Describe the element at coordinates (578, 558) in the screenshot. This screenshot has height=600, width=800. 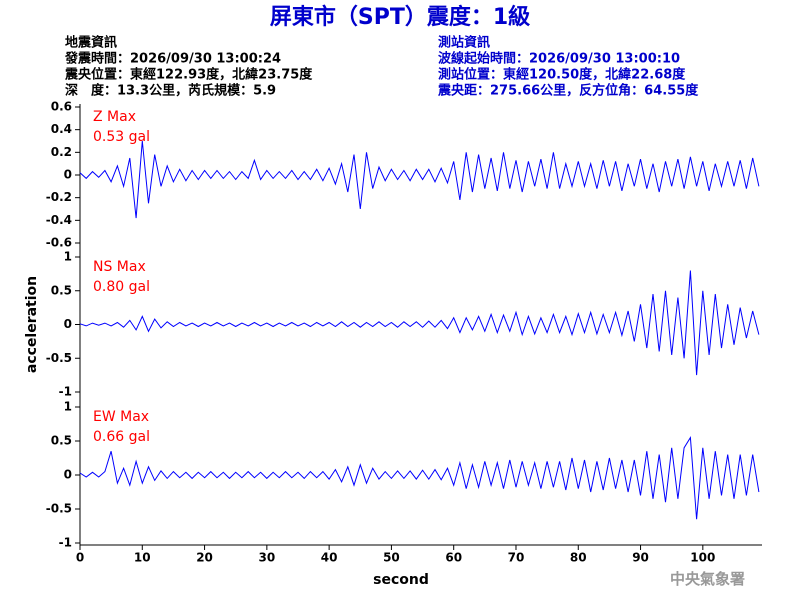
I see `x-tick-label: 80` at that location.